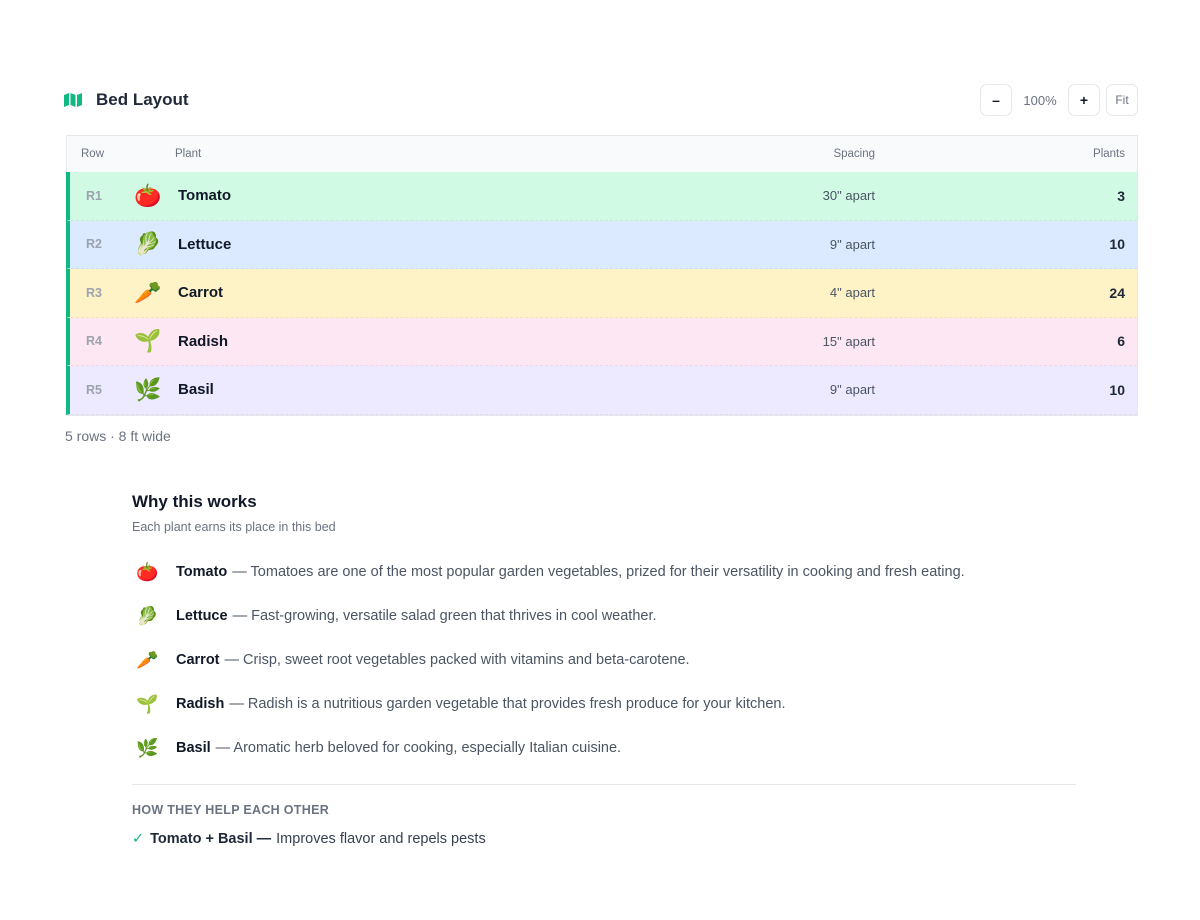  Describe the element at coordinates (94, 389) in the screenshot. I see `row-id: R5` at that location.